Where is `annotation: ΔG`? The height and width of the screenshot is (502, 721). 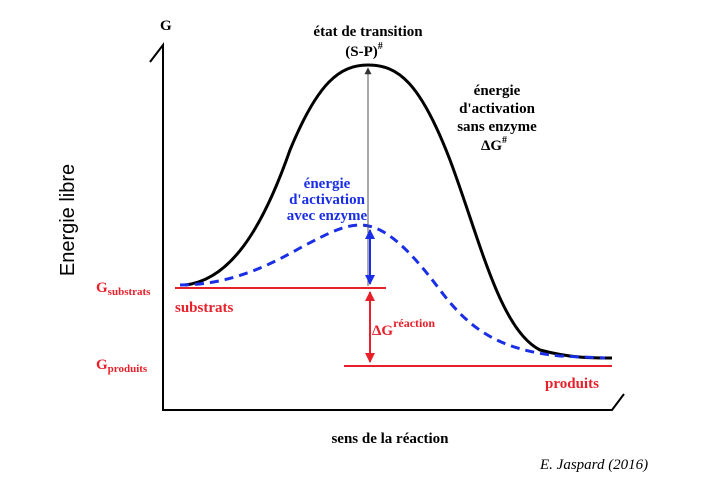 annotation: ΔG is located at coordinates (491, 146).